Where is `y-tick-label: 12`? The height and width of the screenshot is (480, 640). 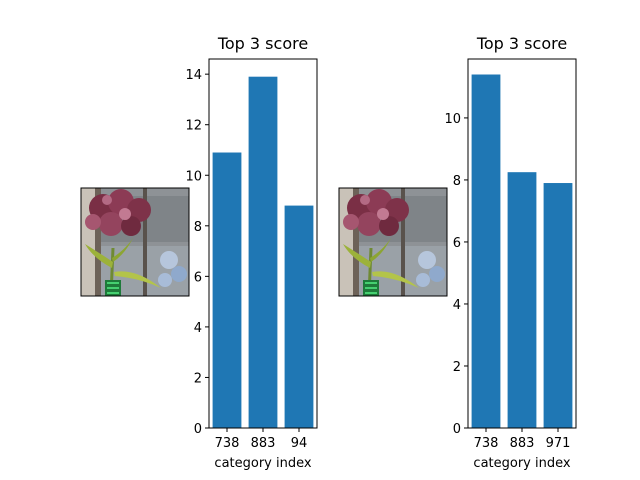 y-tick-label: 12 is located at coordinates (193, 126).